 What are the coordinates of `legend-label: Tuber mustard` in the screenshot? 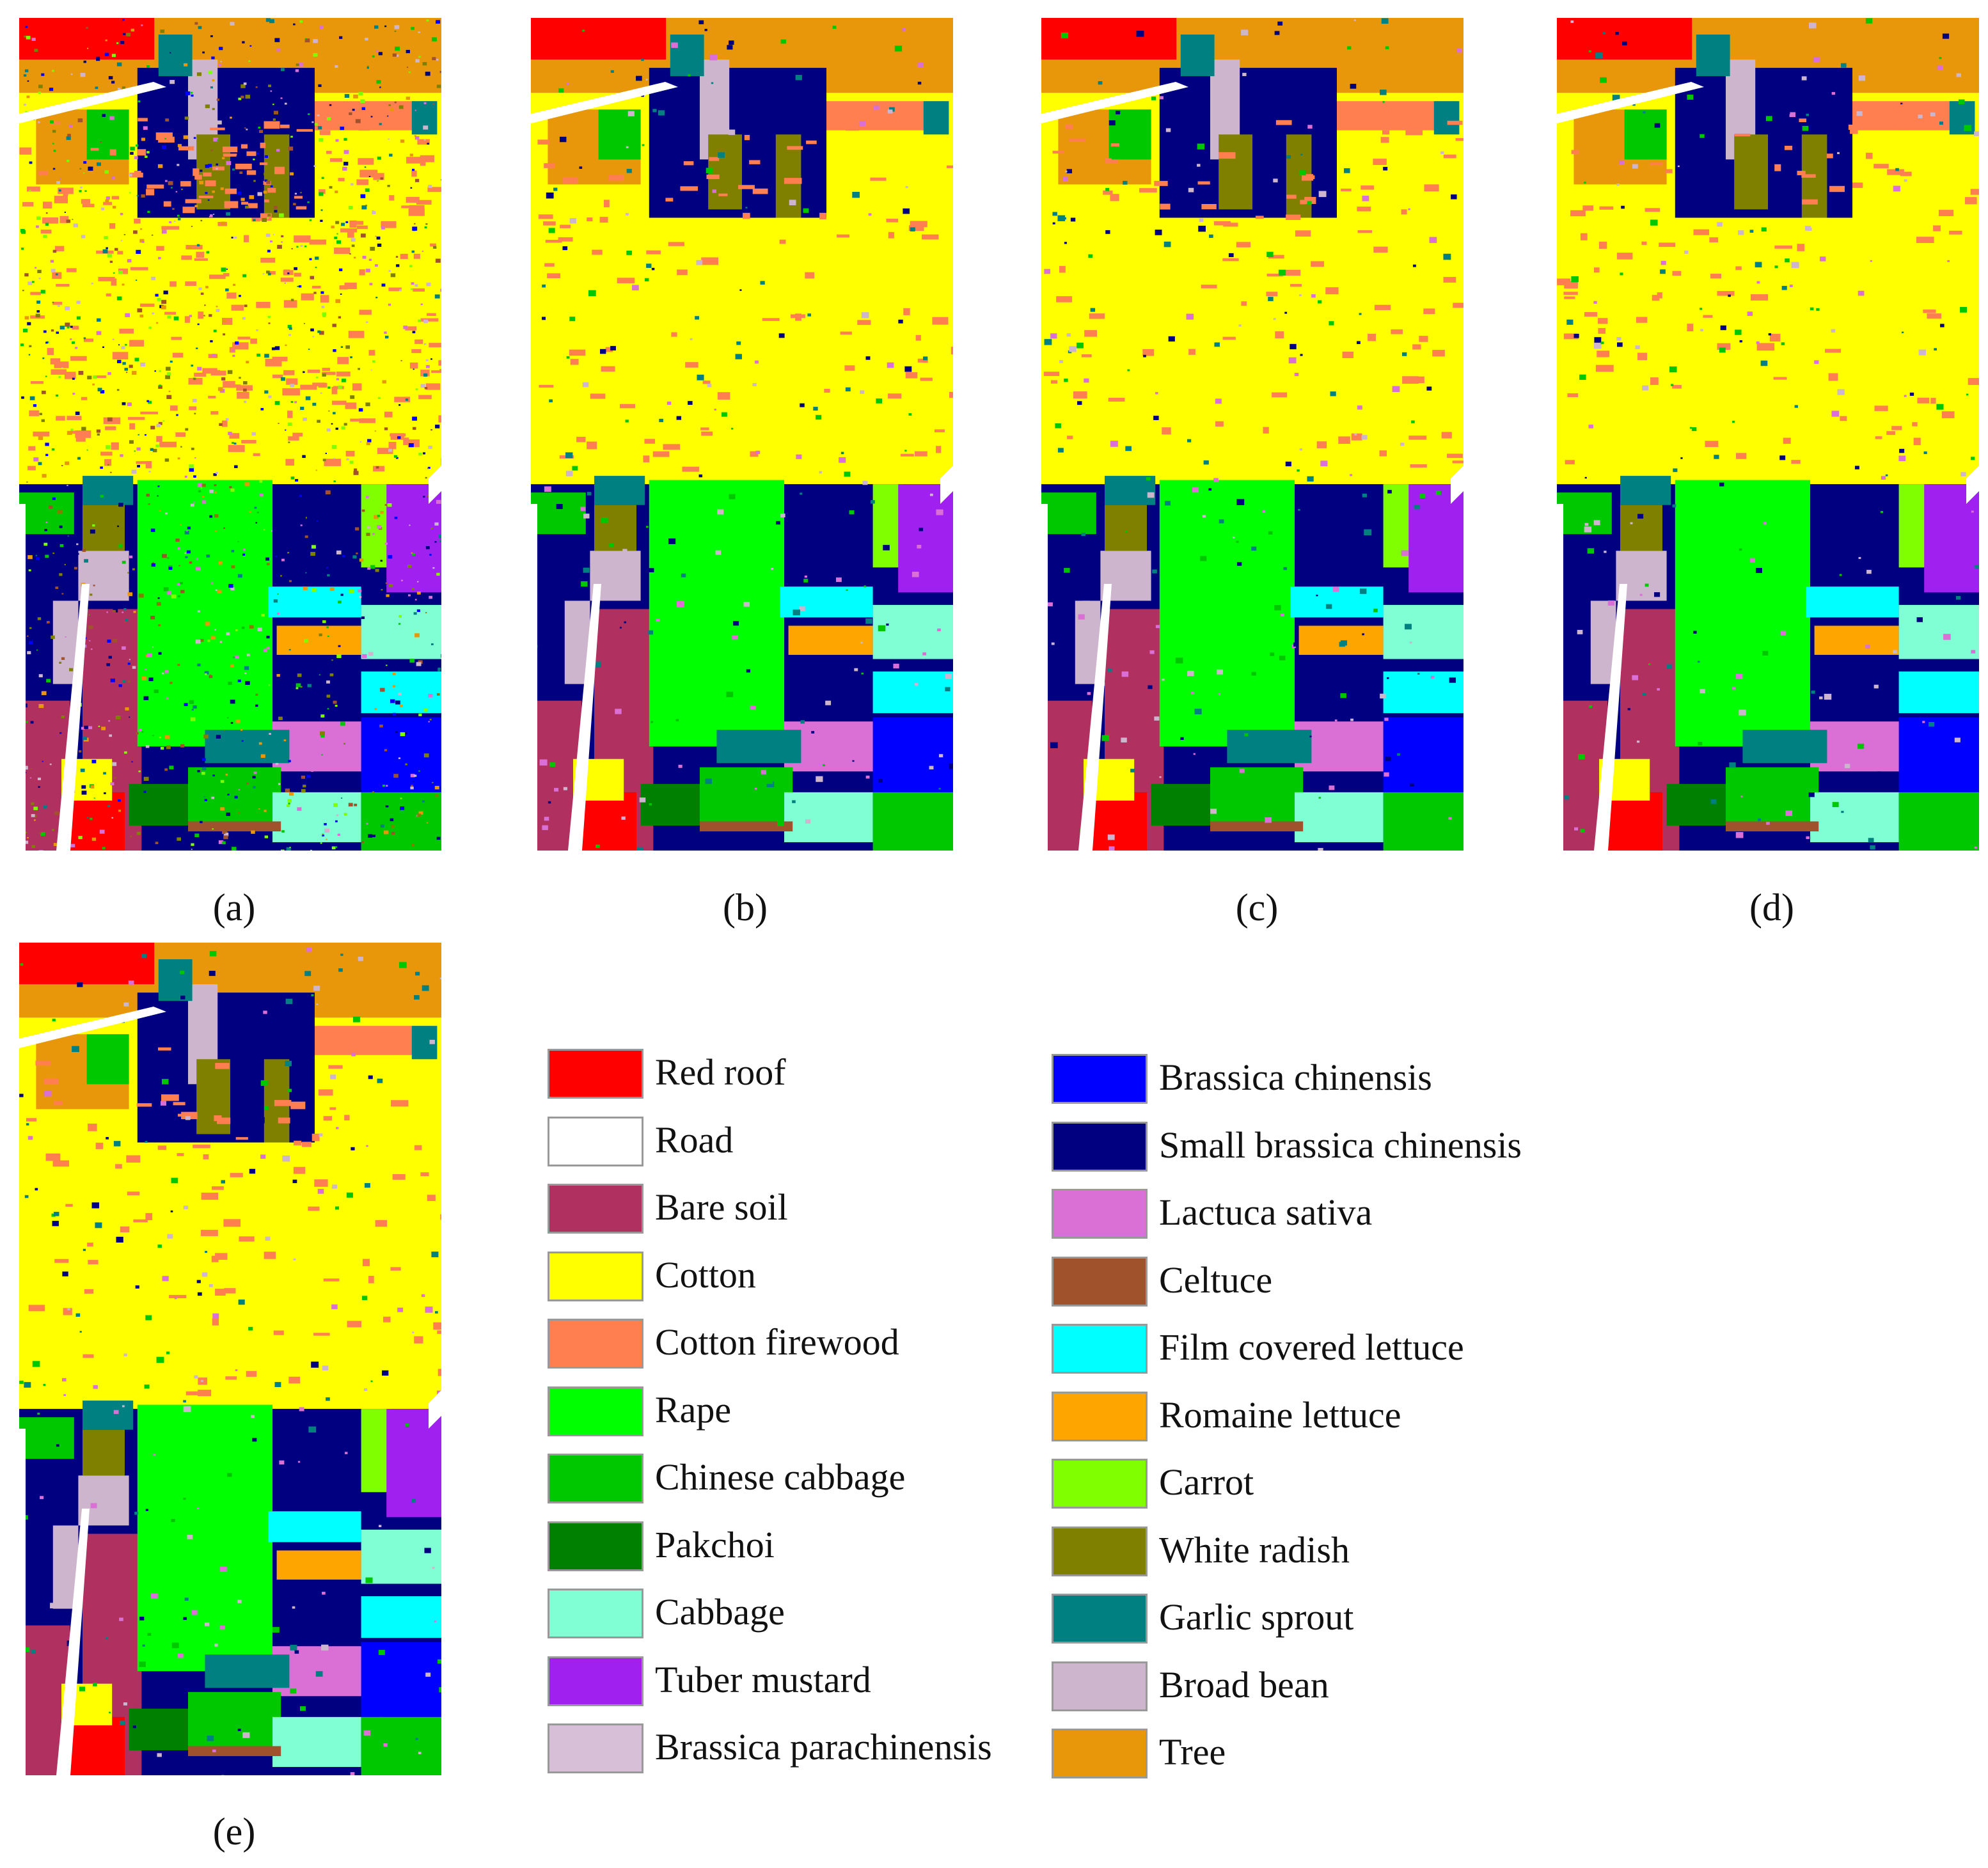 It's located at (763, 1679).